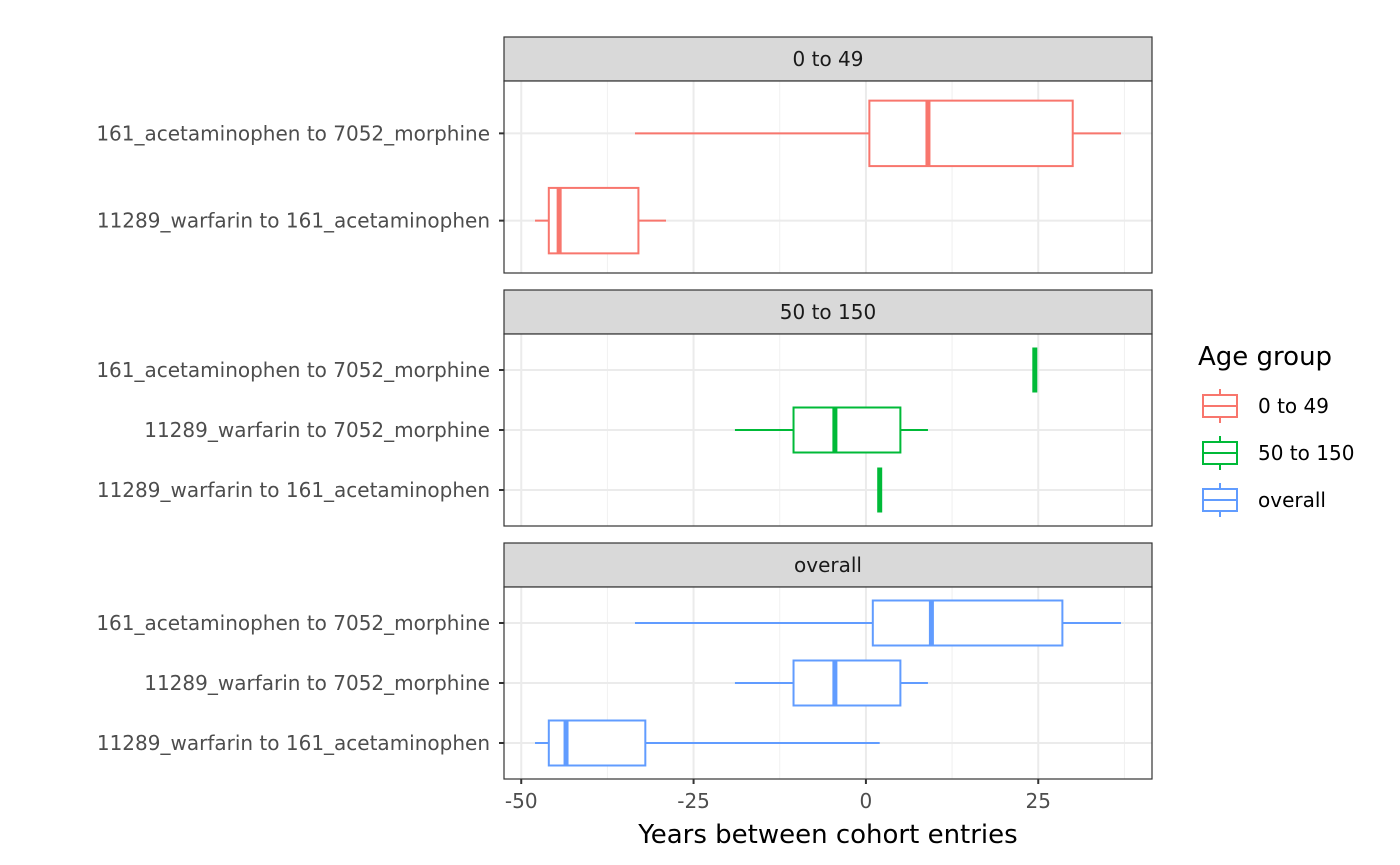 Image resolution: width=1400 pixels, height=865 pixels. I want to click on x-tick-label: 0, so click(866, 801).